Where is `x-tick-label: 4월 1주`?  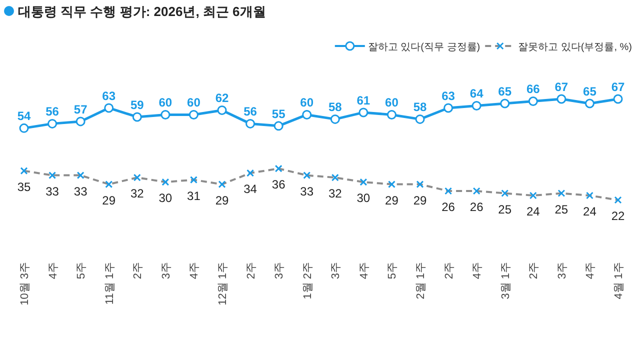
x-tick-label: 4월 1주 is located at coordinates (619, 281).